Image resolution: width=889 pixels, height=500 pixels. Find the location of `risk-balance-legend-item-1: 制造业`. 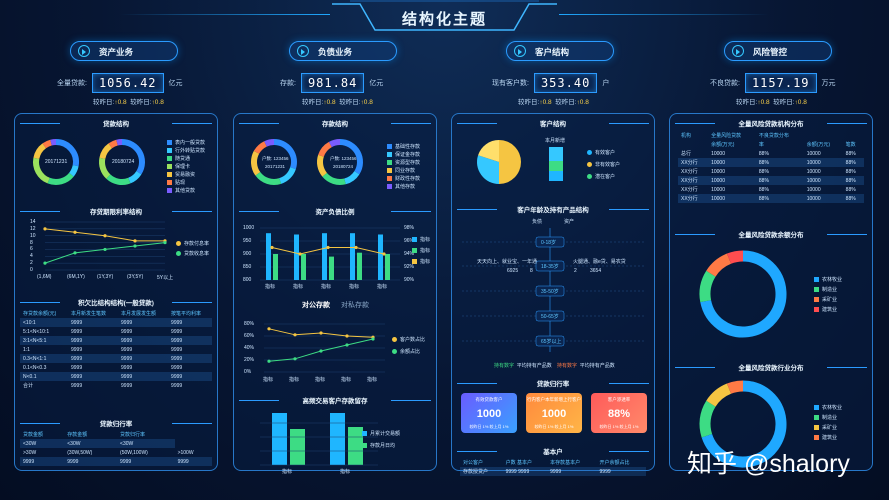

risk-balance-legend-item-1: 制造业 is located at coordinates (825, 289).